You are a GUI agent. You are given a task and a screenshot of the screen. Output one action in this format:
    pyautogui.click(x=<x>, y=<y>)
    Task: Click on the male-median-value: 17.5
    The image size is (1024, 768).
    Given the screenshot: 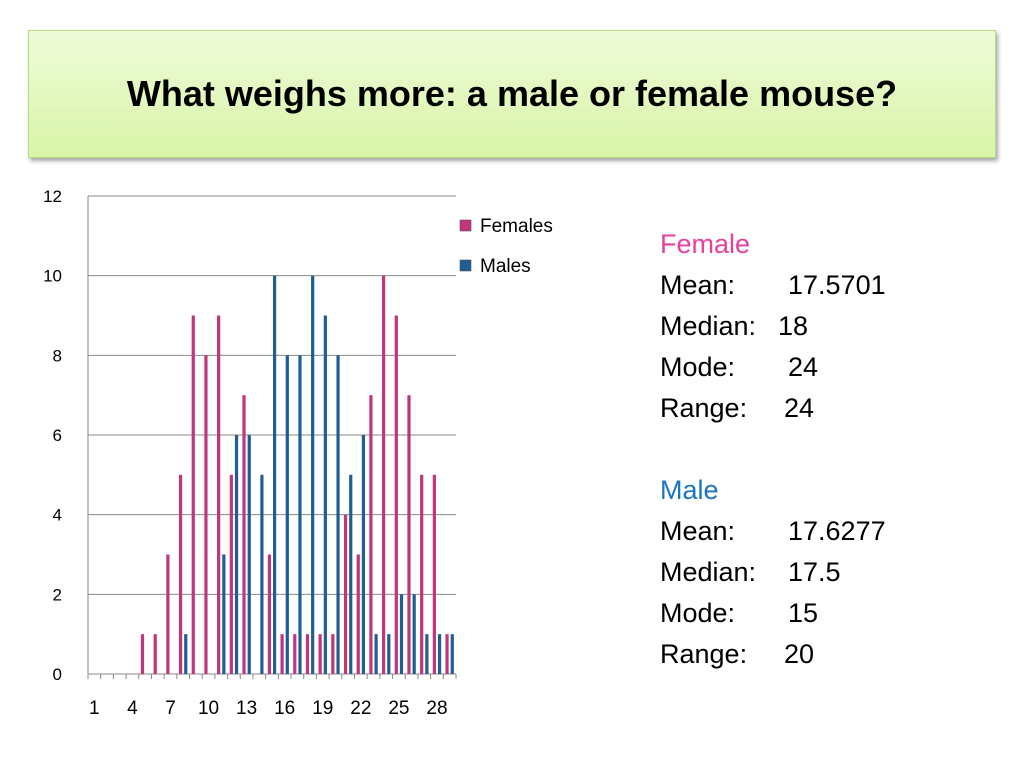 What is the action you would take?
    pyautogui.click(x=814, y=572)
    